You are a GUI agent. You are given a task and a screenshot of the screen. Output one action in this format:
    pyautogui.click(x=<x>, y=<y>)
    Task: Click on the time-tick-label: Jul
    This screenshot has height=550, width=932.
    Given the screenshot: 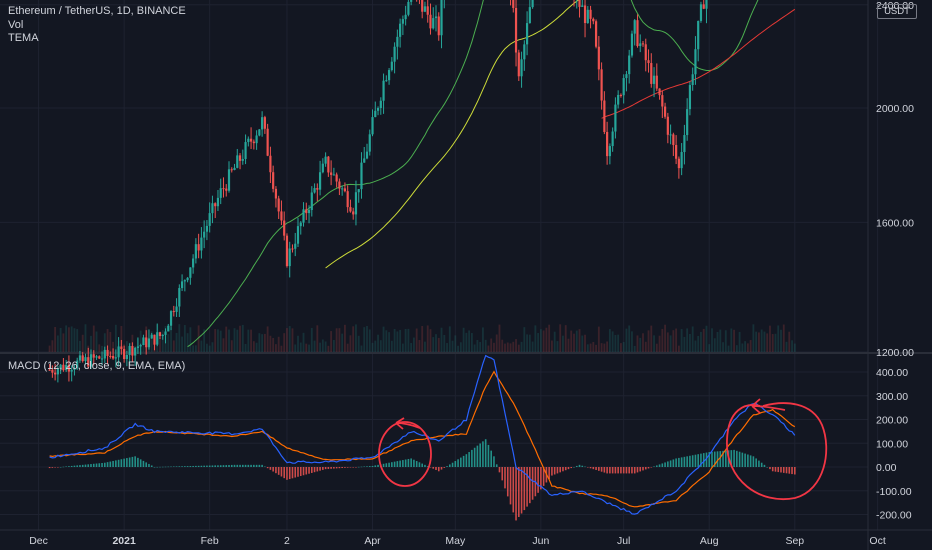 What is the action you would take?
    pyautogui.click(x=623, y=541)
    